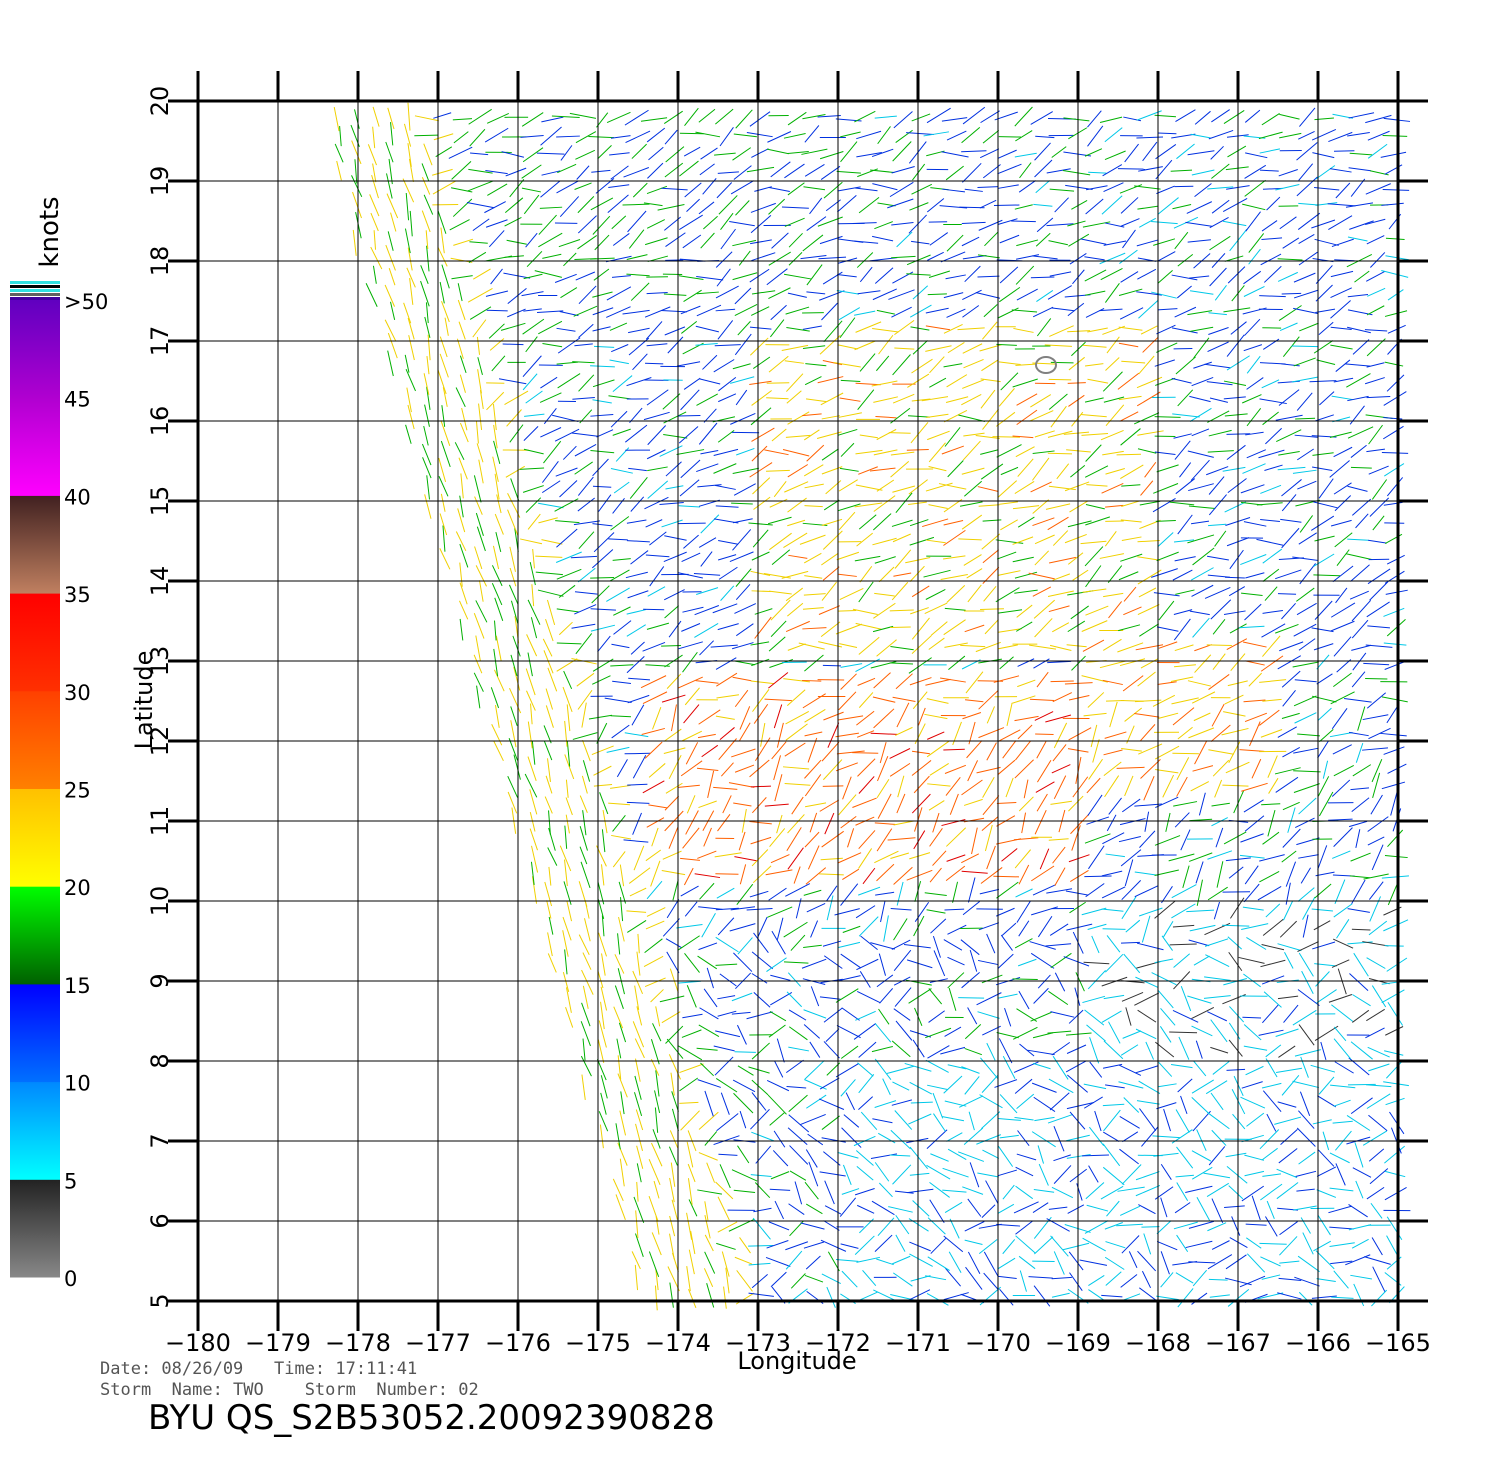  Describe the element at coordinates (431, 1418) in the screenshot. I see `product-id: BYU QS_S2B53052.20092390828` at that location.